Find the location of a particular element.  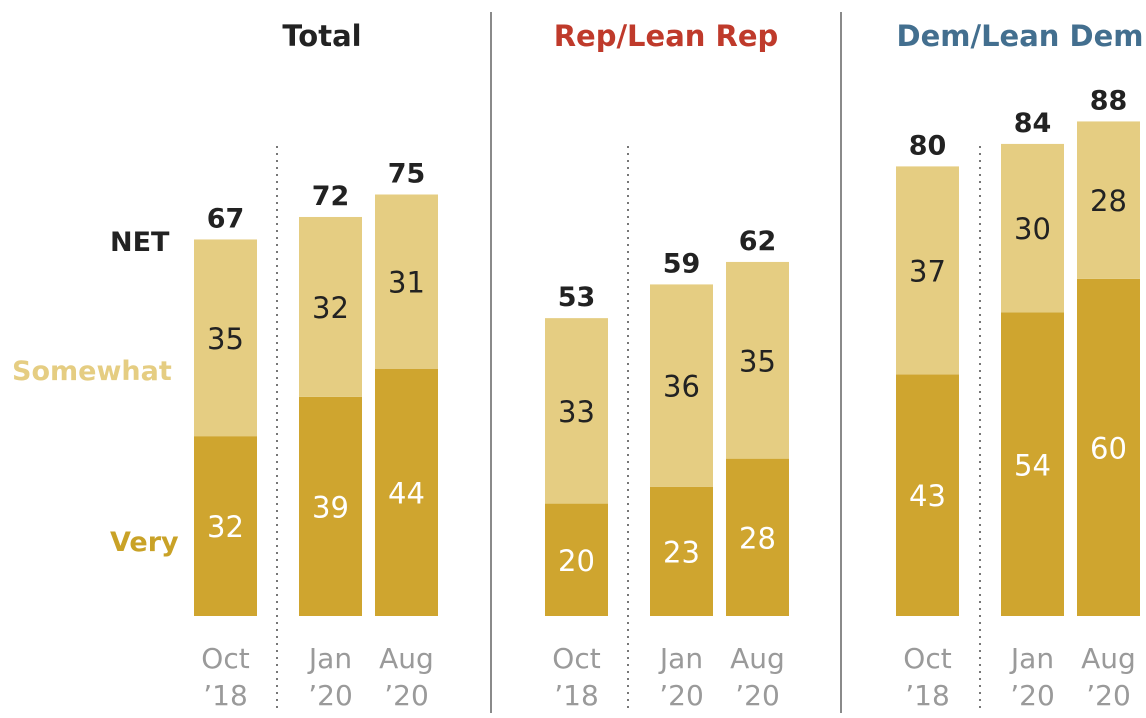

label-very-p1-3: 44 is located at coordinates (406, 493).